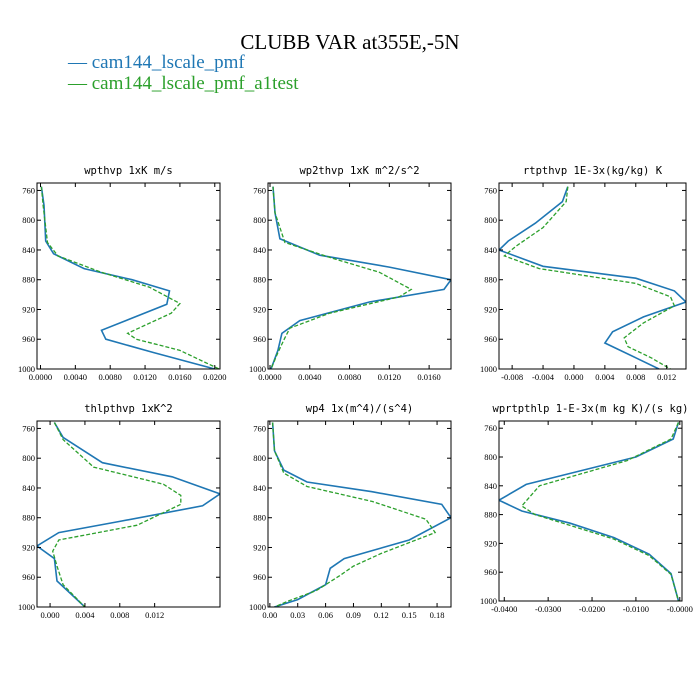 The image size is (700, 700). What do you see at coordinates (591, 409) in the screenshot?
I see `panel-title: wprtpthlp 1-E-3x(m kg K)/(s kg)` at bounding box center [591, 409].